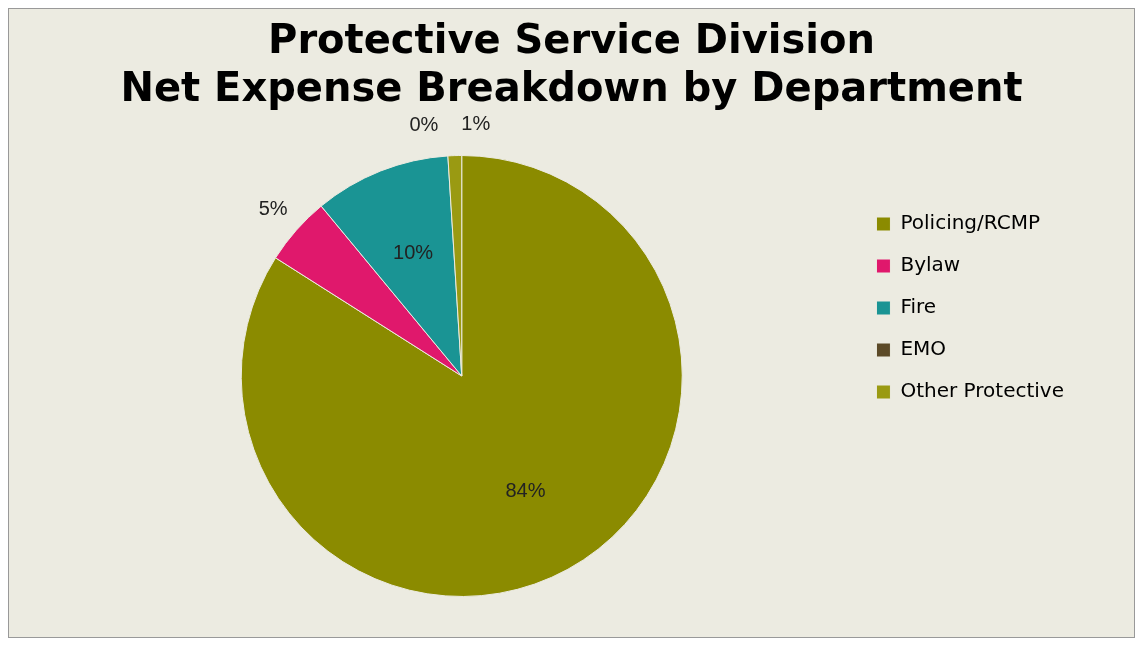 The width and height of the screenshot is (1143, 646). Describe the element at coordinates (571, 87) in the screenshot. I see `text: Net Expense Breakdown by Department` at that location.